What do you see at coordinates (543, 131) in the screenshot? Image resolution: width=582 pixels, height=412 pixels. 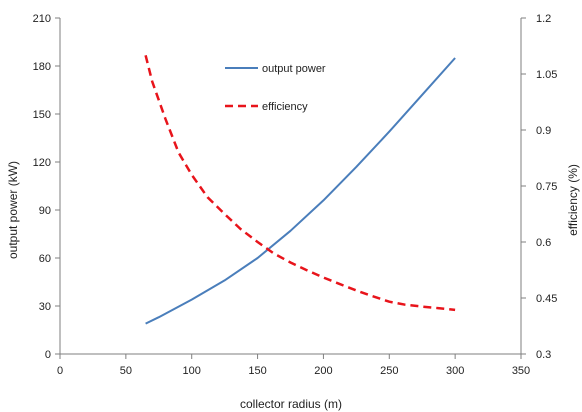 I see `right-y-tick-label: 0.9` at bounding box center [543, 131].